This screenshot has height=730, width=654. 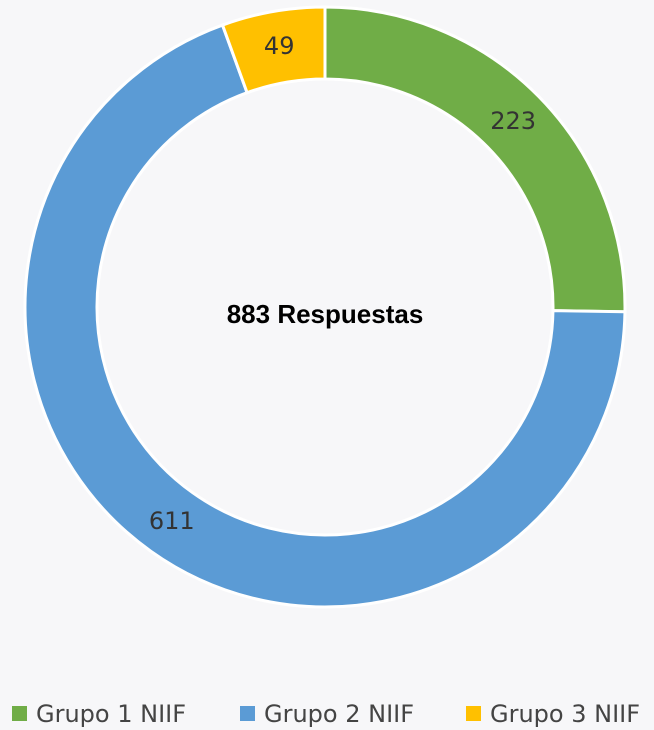 What do you see at coordinates (513, 121) in the screenshot?
I see `data-label: 223` at bounding box center [513, 121].